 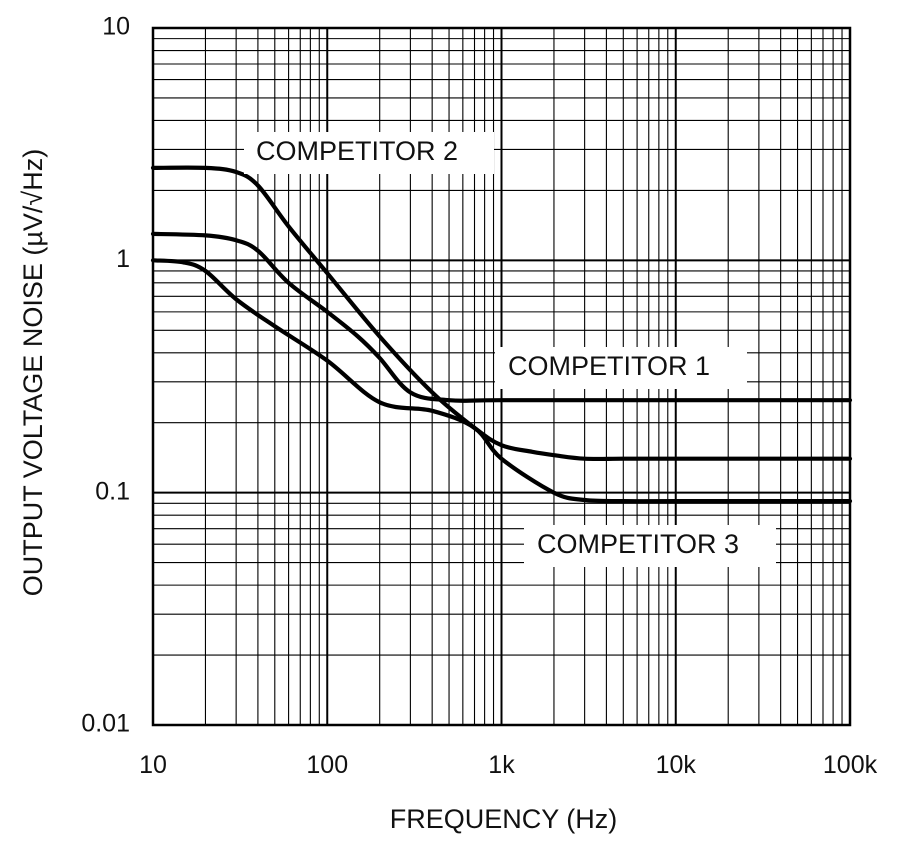 I want to click on x-tick-label: 10, so click(x=153, y=765).